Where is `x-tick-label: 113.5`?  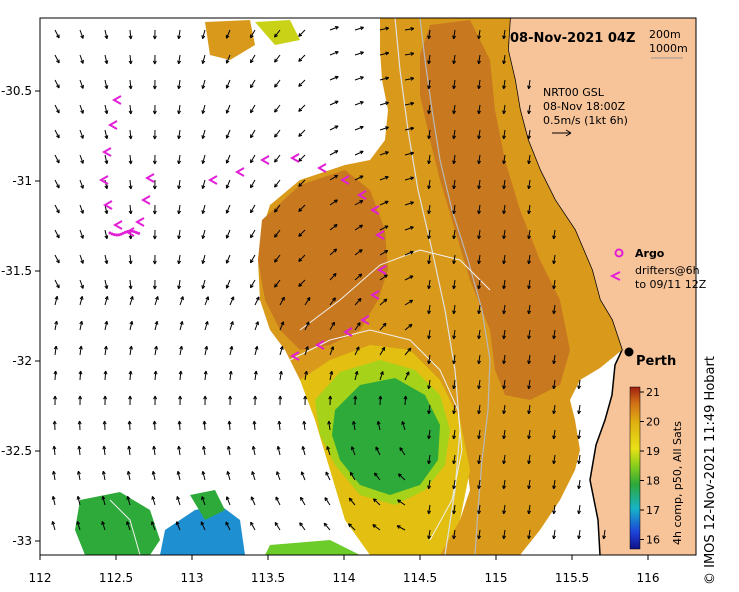 x-tick-label: 113.5 is located at coordinates (268, 578).